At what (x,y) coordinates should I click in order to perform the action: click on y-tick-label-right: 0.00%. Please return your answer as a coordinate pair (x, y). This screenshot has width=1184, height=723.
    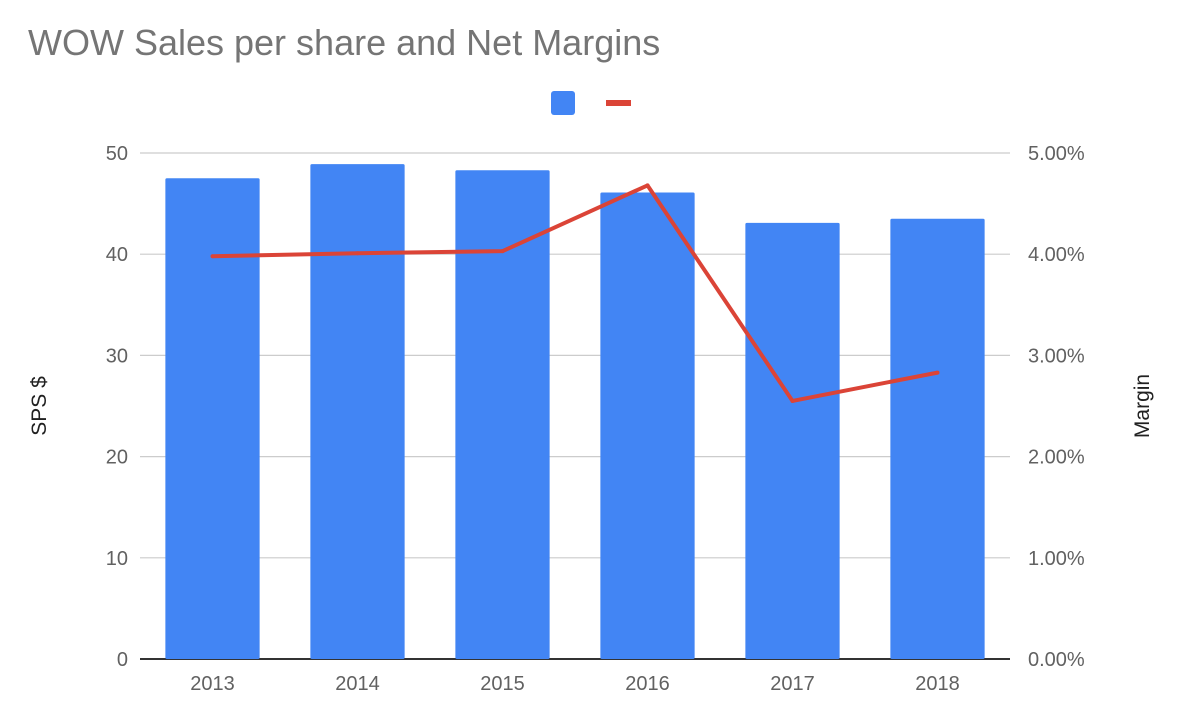
    Looking at the image, I should click on (1056, 660).